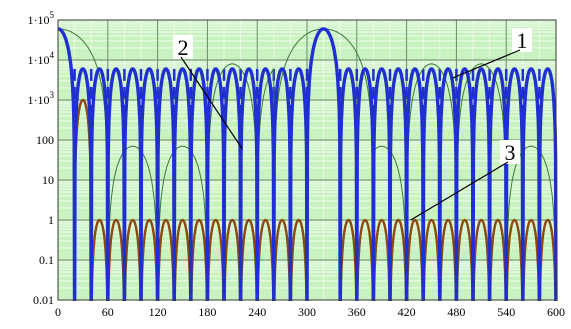 This screenshot has height=329, width=571. What do you see at coordinates (41, 158) in the screenshot?
I see `y-axis-ticks: 1·10⁵ 1·10⁴ 1·10³ 100 10 1 0.1 0.01` at bounding box center [41, 158].